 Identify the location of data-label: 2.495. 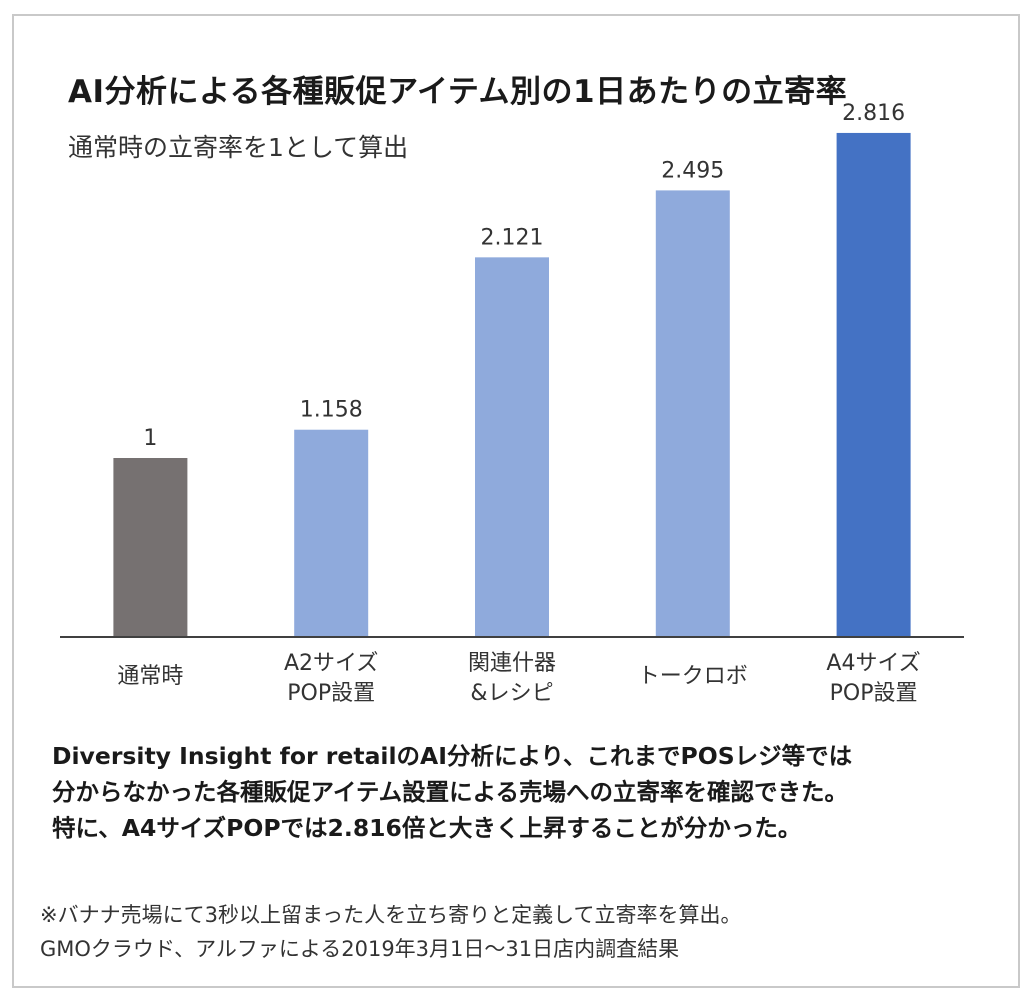
(692, 170).